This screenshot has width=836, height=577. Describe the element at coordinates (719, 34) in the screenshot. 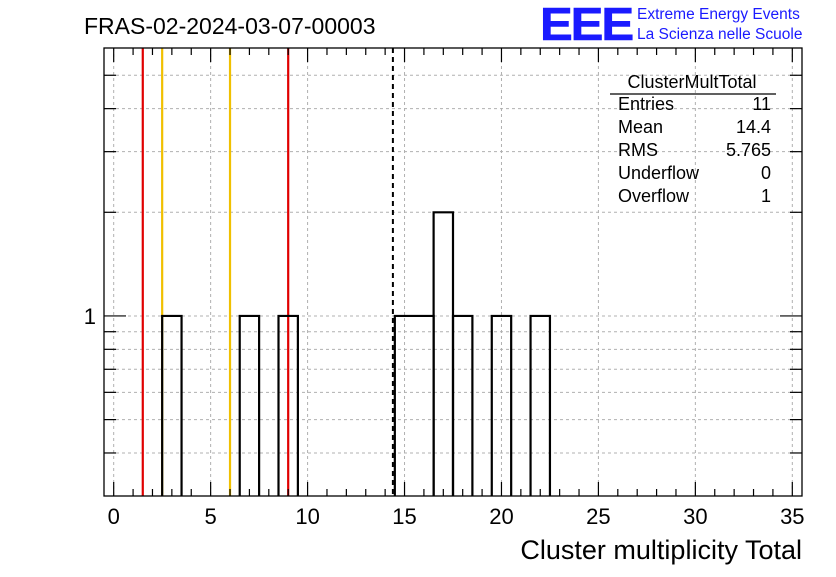

I see `org-name-line2: La Scienza nelle Scuole` at that location.